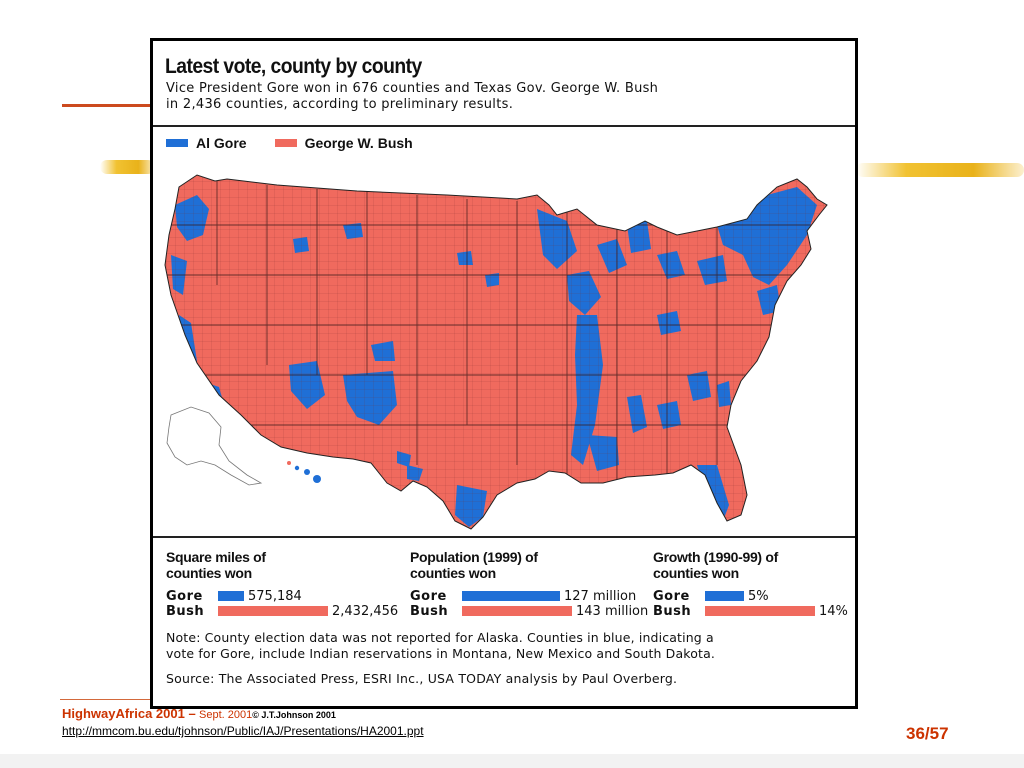 The height and width of the screenshot is (768, 1024). I want to click on stat-row-bush: Bush 14%, so click(750, 611).